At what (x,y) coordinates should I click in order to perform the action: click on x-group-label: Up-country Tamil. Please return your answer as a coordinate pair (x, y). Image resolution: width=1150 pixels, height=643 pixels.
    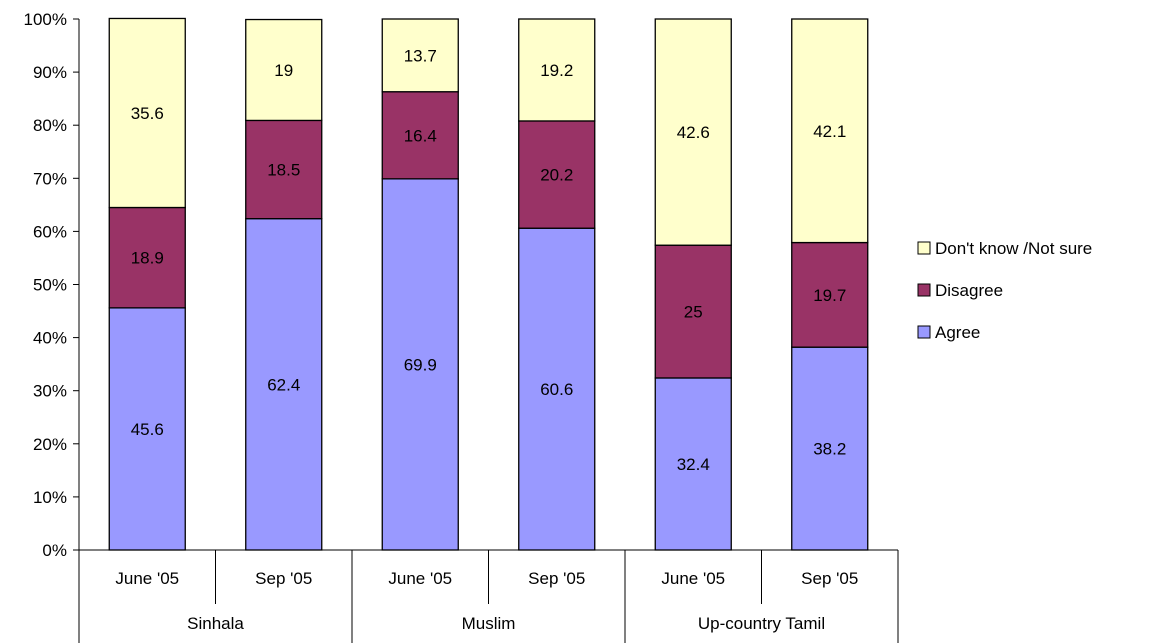
    Looking at the image, I should click on (761, 623).